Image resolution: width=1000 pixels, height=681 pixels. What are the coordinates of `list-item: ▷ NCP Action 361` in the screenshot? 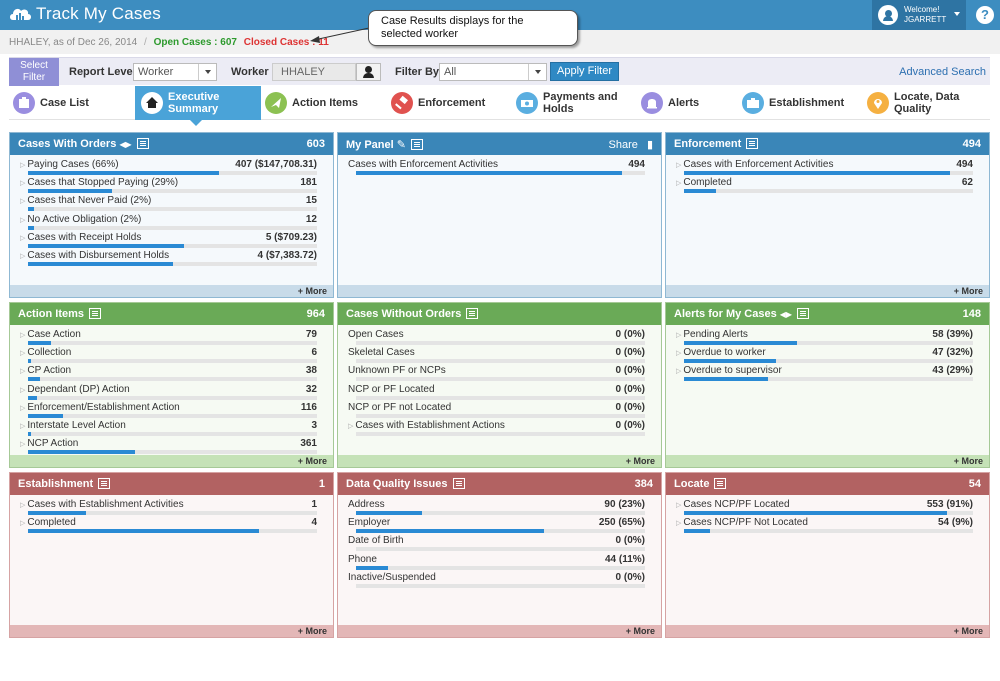 It's located at (171, 447).